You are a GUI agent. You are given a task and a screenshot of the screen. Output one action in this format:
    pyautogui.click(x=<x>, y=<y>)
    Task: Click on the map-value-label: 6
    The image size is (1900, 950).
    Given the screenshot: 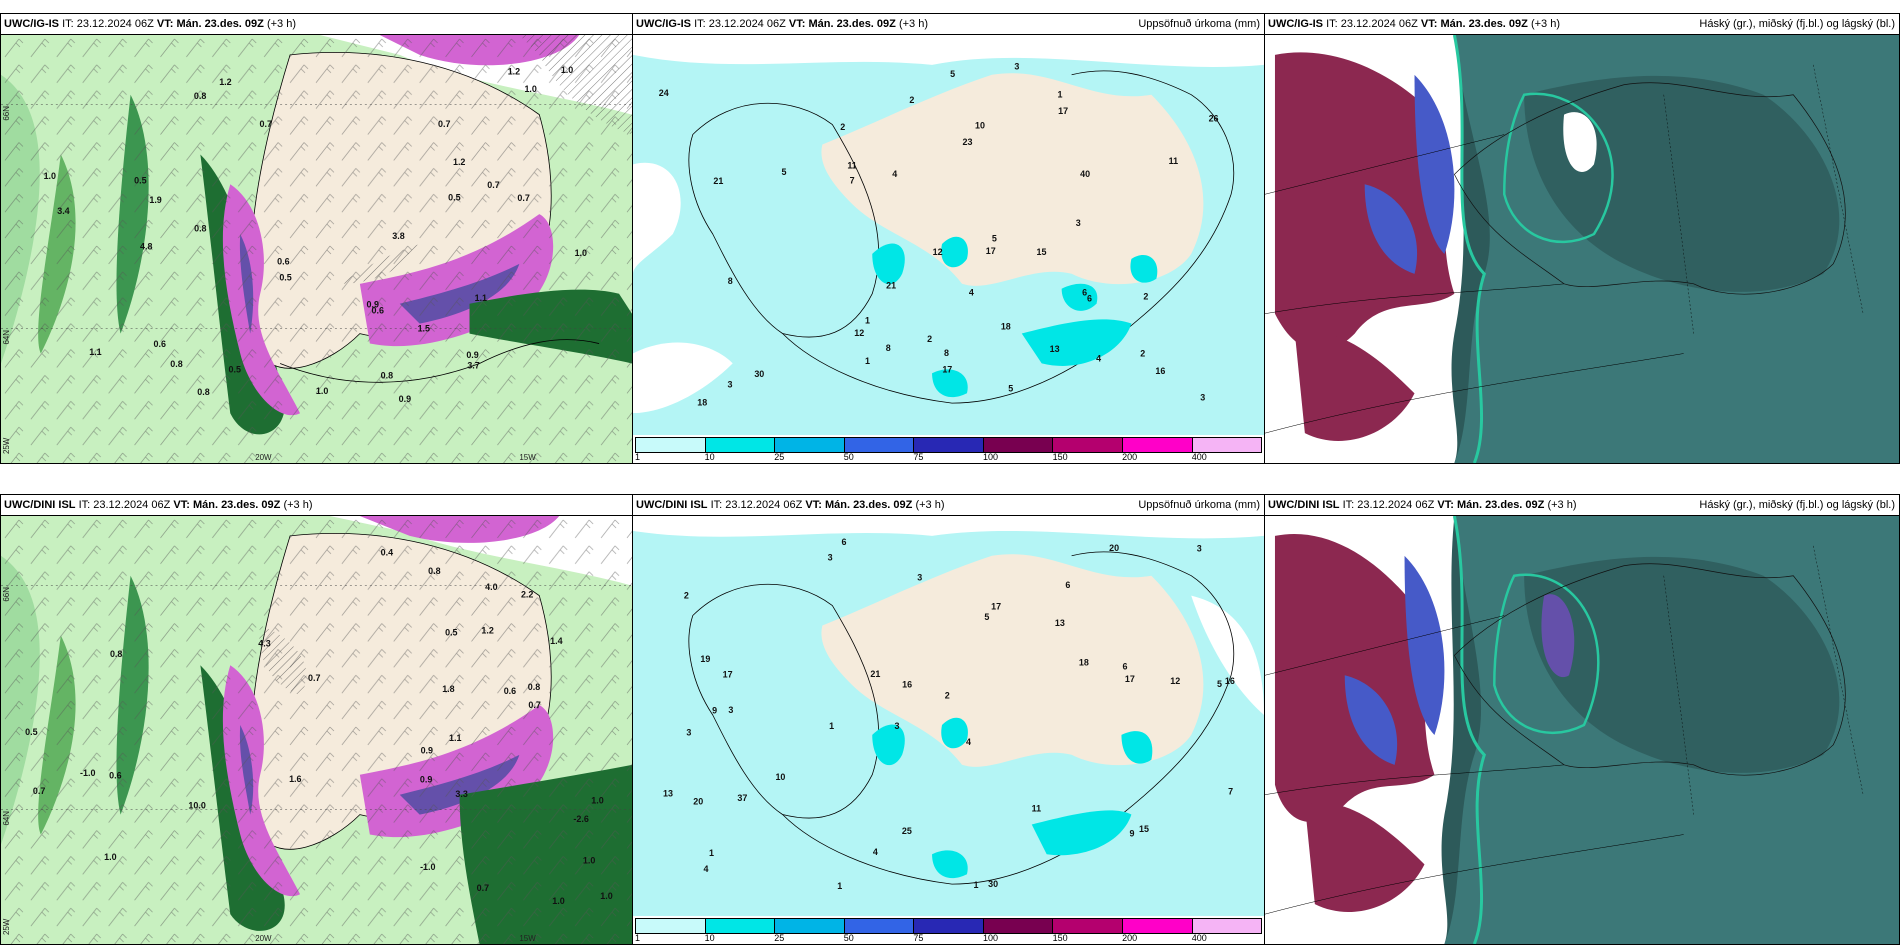 What is the action you would take?
    pyautogui.click(x=1125, y=666)
    